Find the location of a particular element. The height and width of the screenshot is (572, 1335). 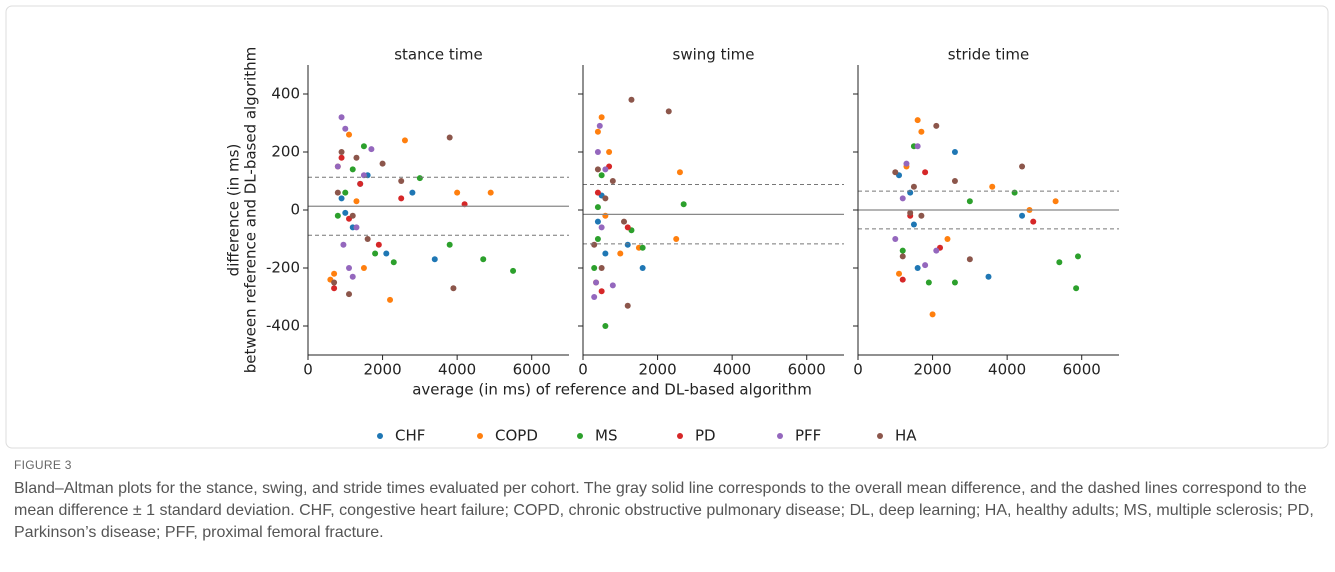

legend-label: HA is located at coordinates (906, 436).